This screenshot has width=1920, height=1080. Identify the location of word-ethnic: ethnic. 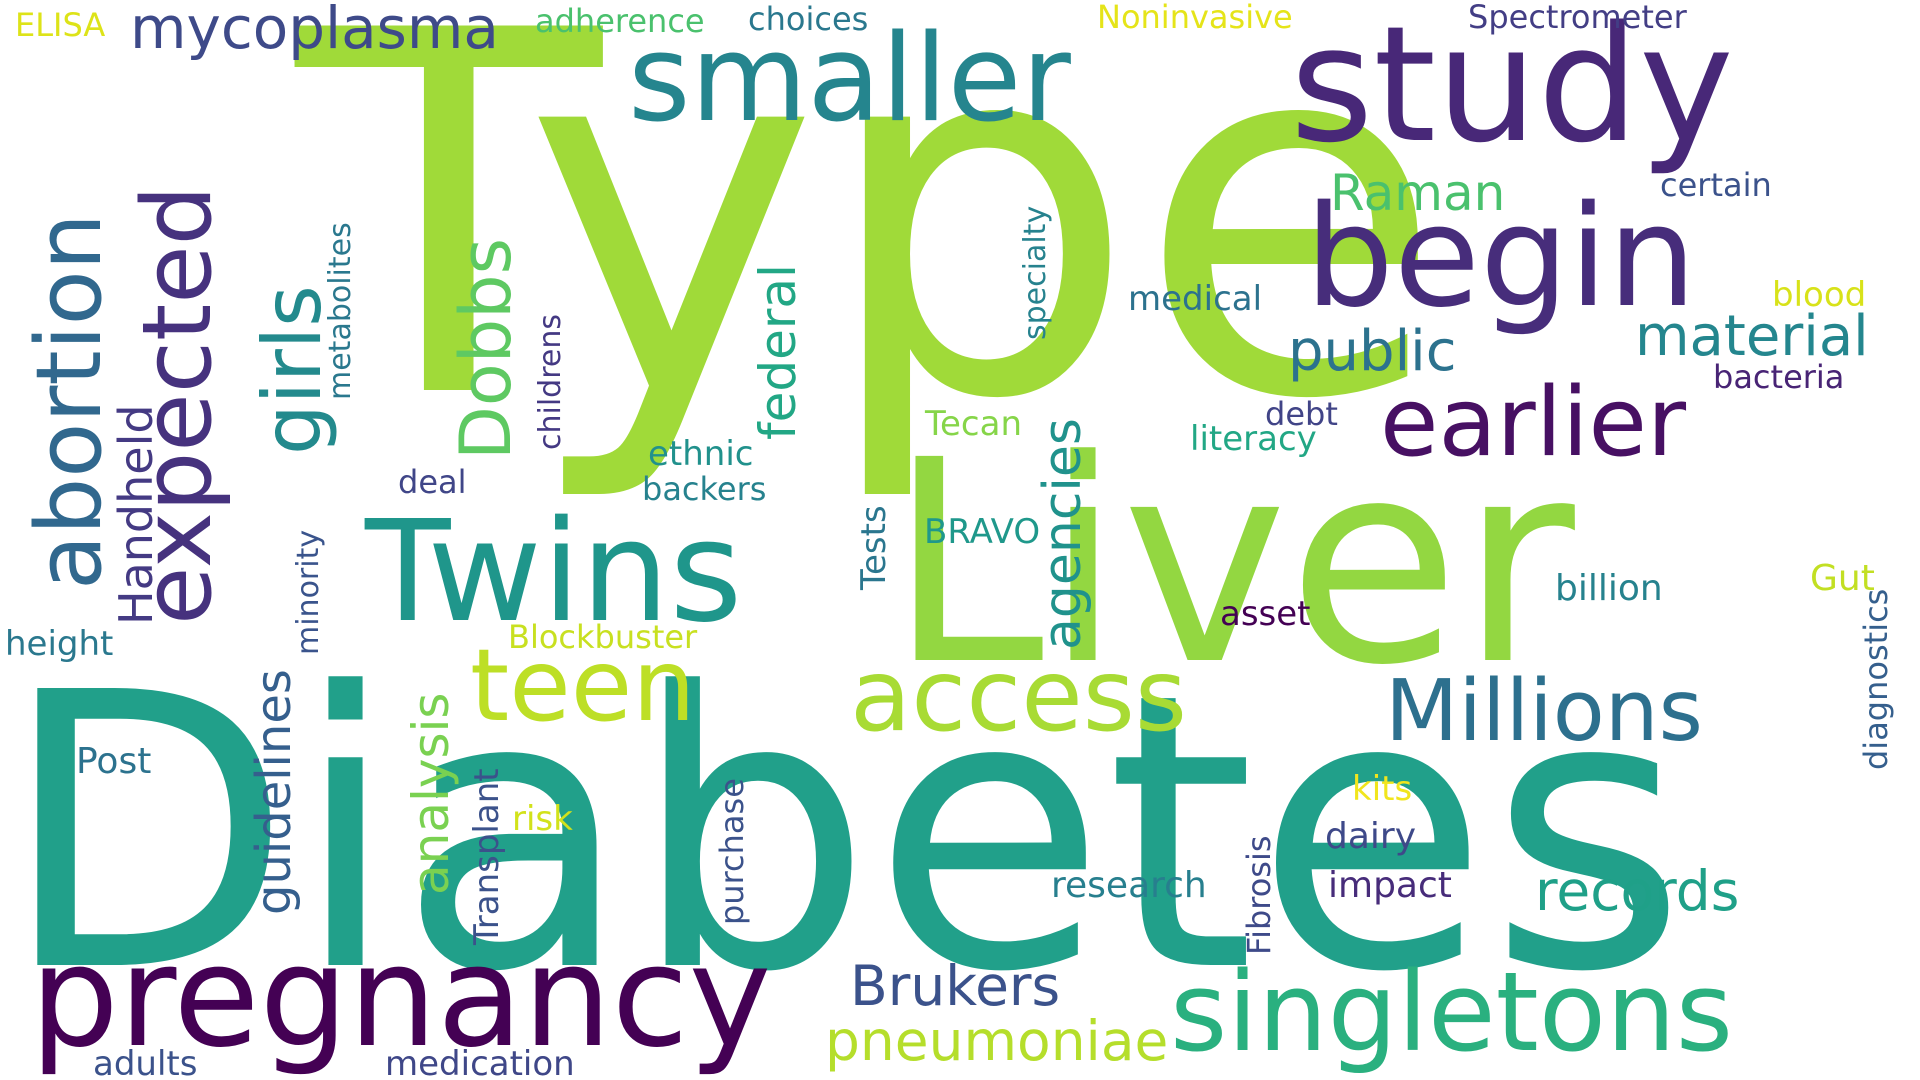
(701, 454).